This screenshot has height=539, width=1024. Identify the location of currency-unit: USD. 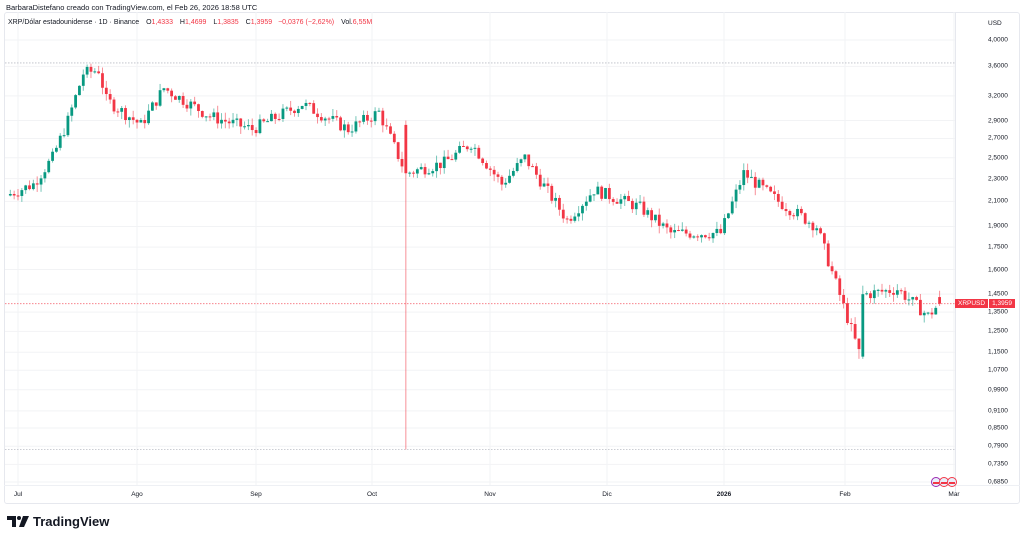
(995, 23).